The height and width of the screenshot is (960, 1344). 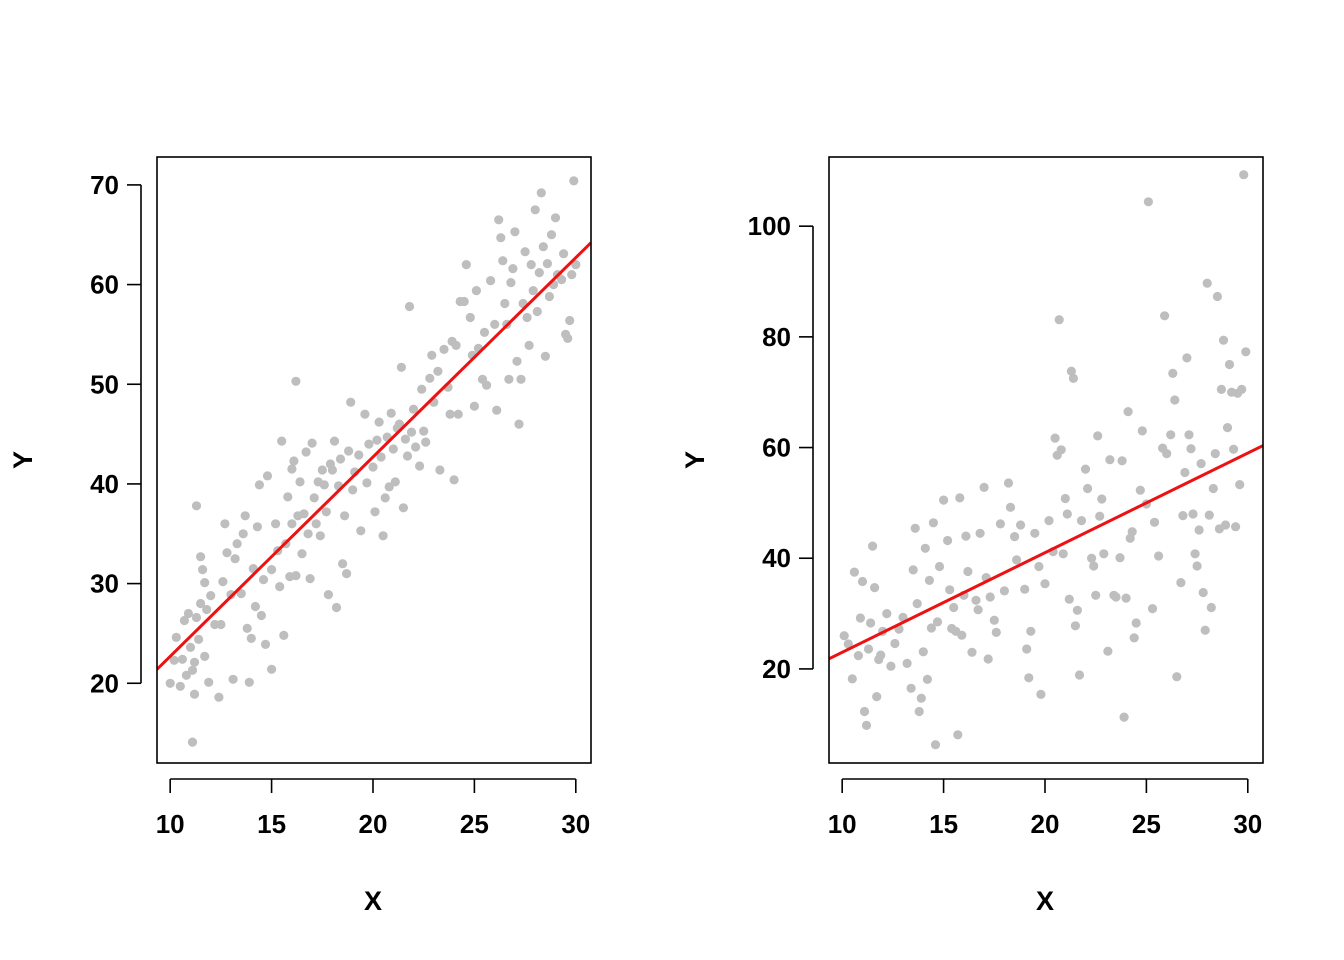 What do you see at coordinates (23, 460) in the screenshot?
I see `left-y-axis-label: Y` at bounding box center [23, 460].